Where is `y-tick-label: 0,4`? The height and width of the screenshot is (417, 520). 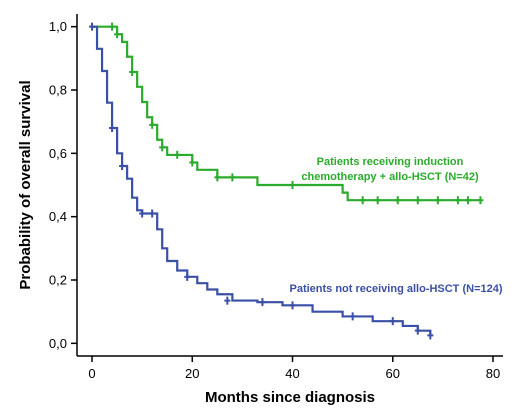
y-tick-label: 0,4 is located at coordinates (58, 216).